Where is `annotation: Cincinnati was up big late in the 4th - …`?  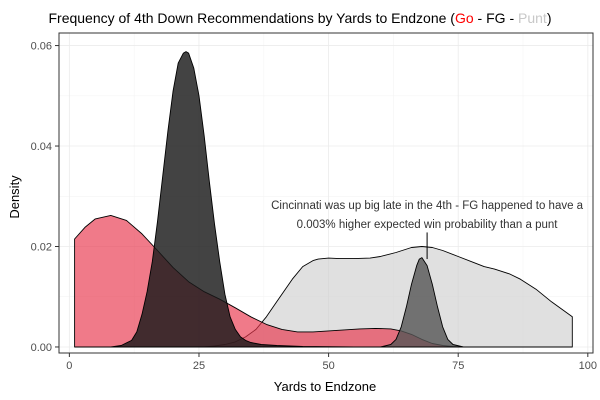
annotation: Cincinnati was up big late in the 4th - … is located at coordinates (427, 230).